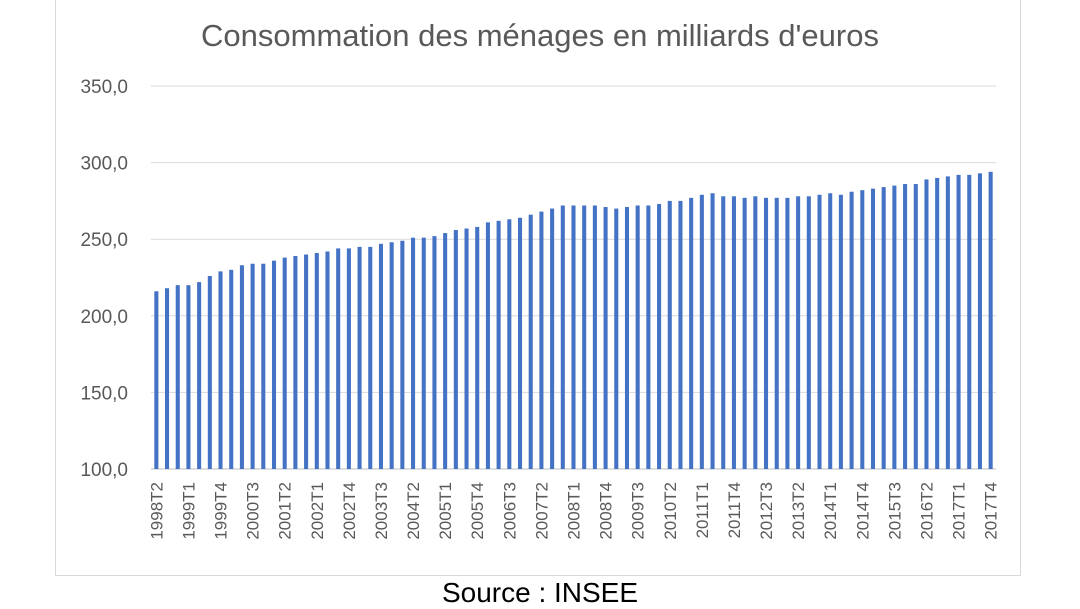 Image resolution: width=1080 pixels, height=609 pixels. What do you see at coordinates (177, 377) in the screenshot?
I see `bar-1998T4` at bounding box center [177, 377].